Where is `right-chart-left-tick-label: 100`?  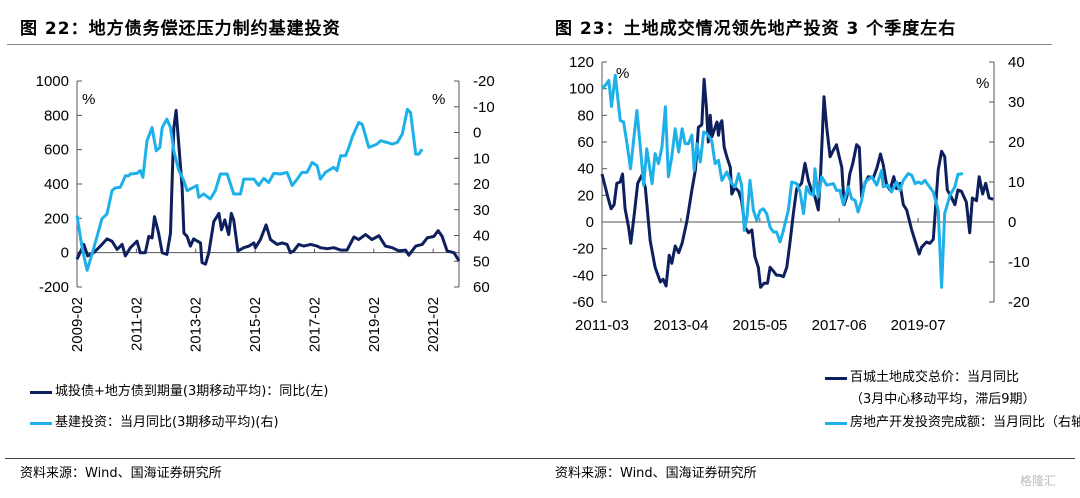
right-chart-left-tick-label: 100 is located at coordinates (581, 89).